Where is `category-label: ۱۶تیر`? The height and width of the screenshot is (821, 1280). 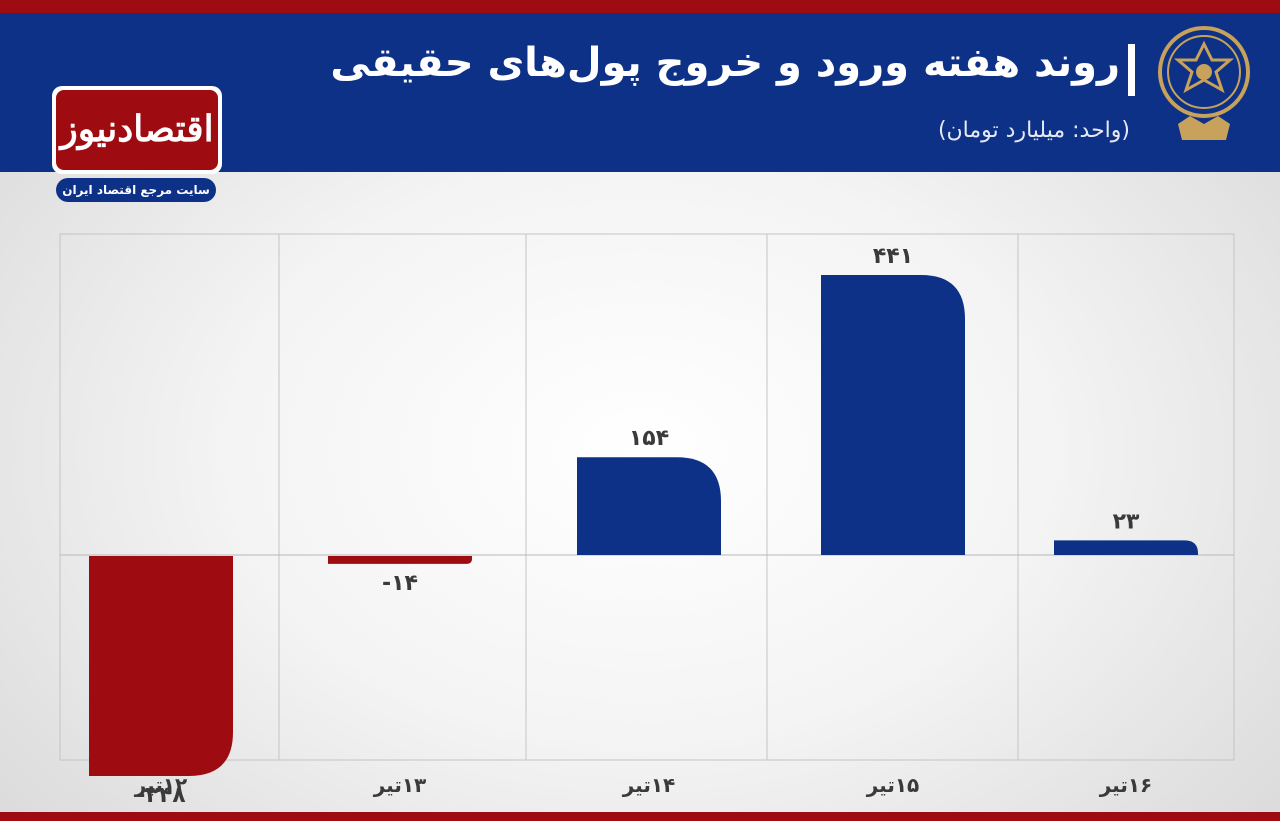 category-label: ۱۶تیر is located at coordinates (1126, 785).